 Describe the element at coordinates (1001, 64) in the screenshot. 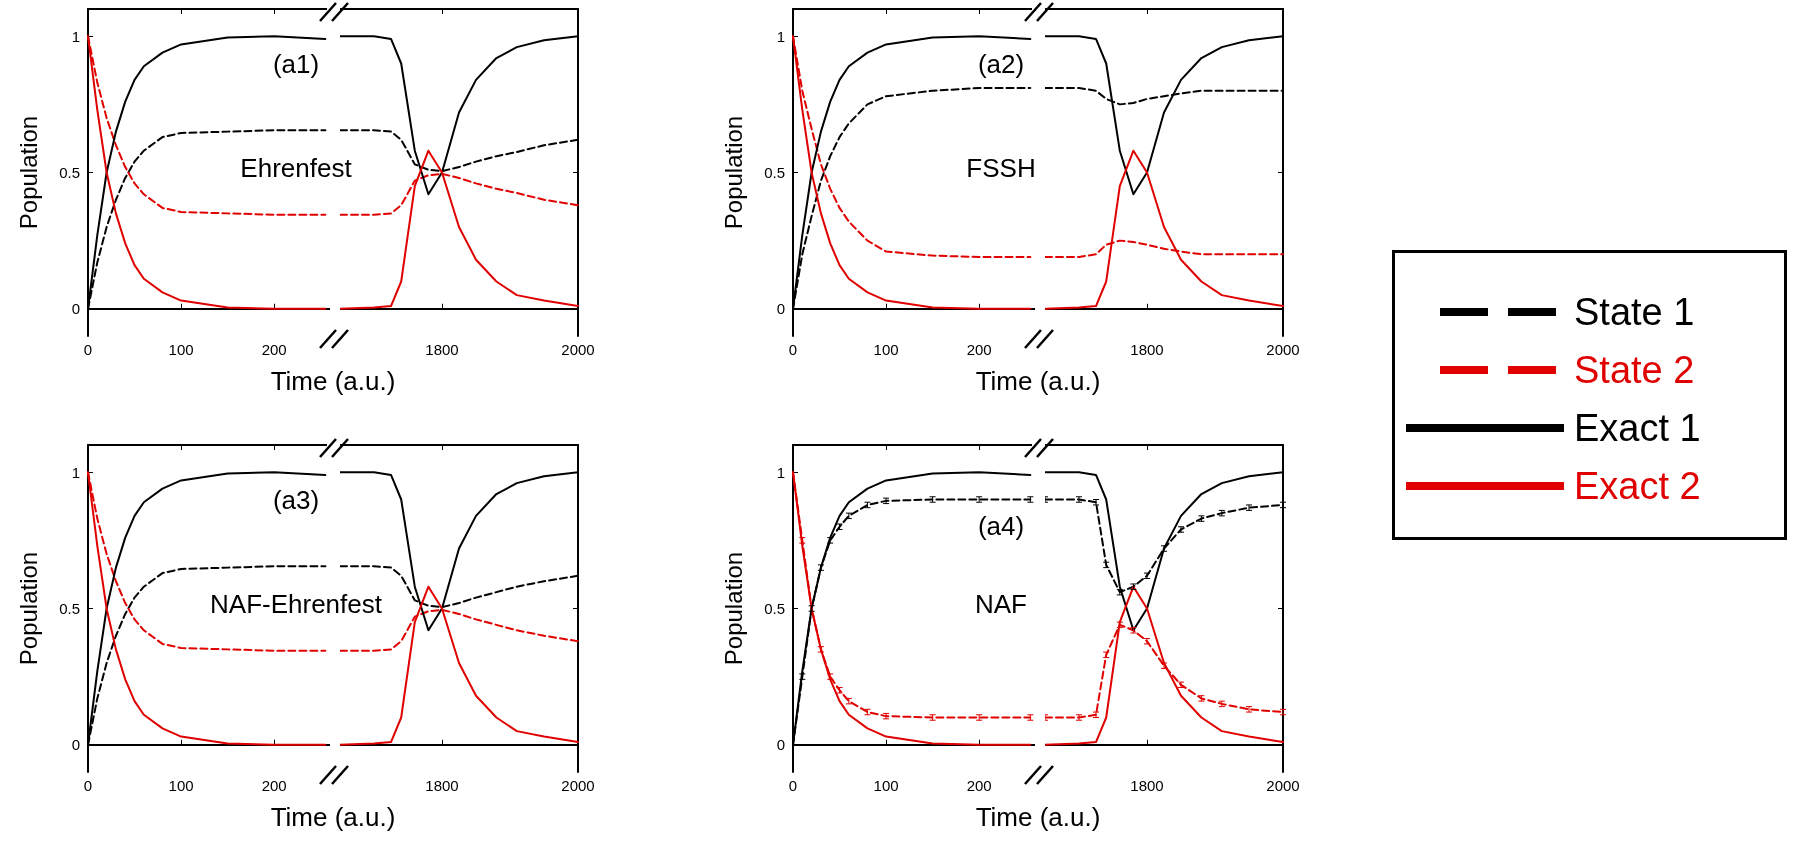

I see `annotation: (a2)` at that location.